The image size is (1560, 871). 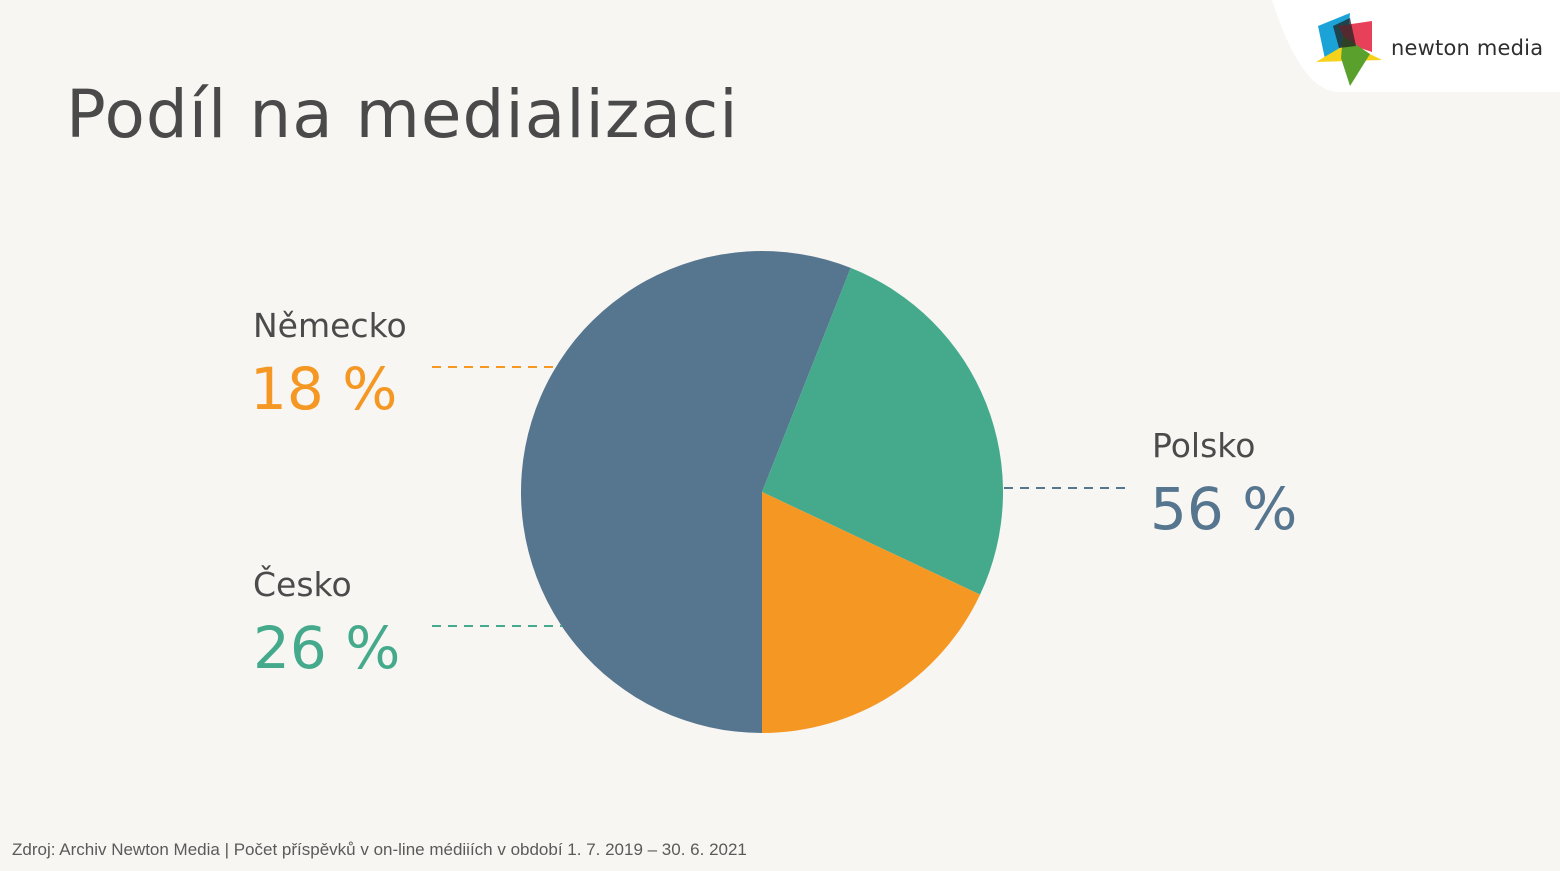 I want to click on value-nemecko: 18 %, so click(x=324, y=389).